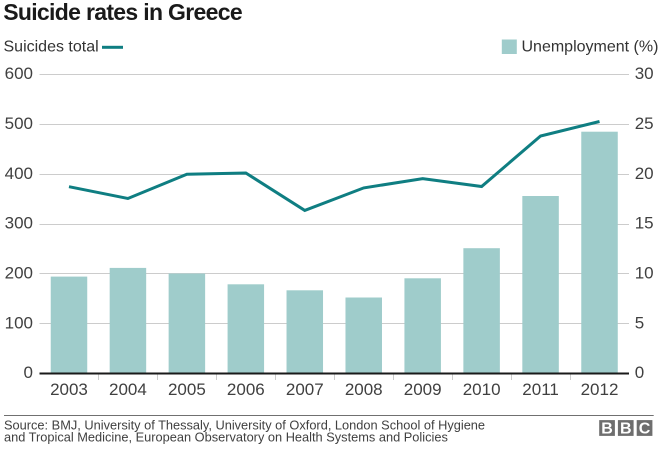 Image resolution: width=660 pixels, height=452 pixels. Describe the element at coordinates (19, 73) in the screenshot. I see `svg-text: 600` at that location.